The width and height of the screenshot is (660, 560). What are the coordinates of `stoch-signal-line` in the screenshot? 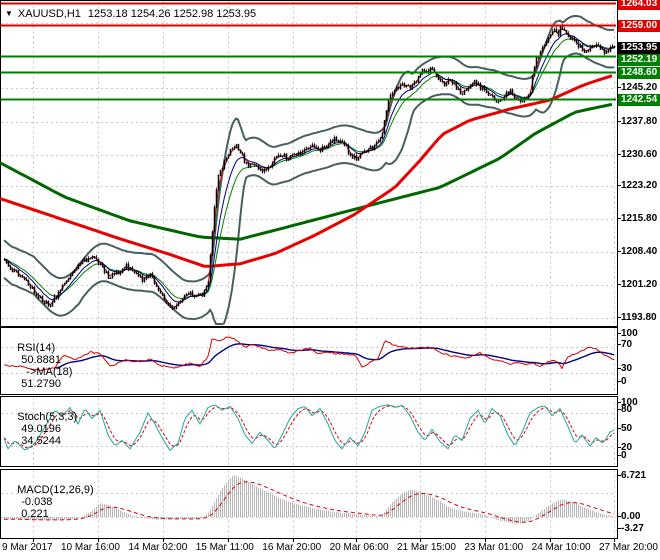 It's located at (309, 427).